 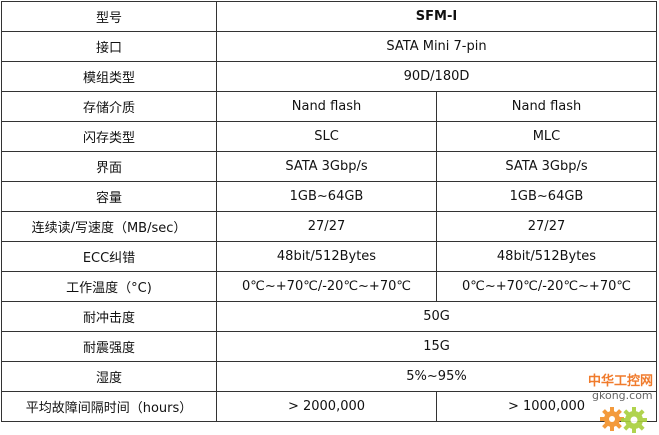 I want to click on row-value: 15G, so click(x=436, y=346).